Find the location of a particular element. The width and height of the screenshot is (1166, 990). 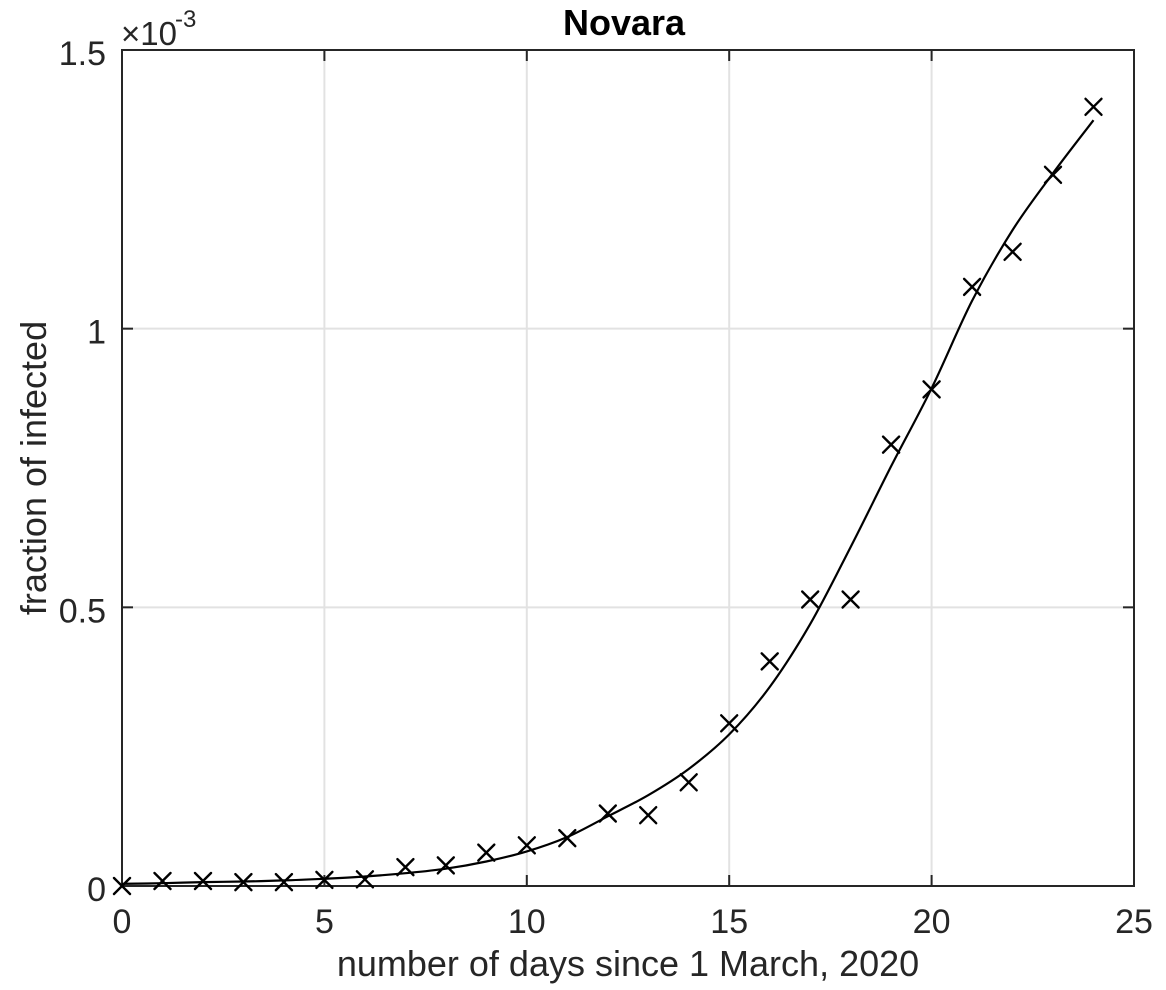

y-axis-multiplier-base: ×10 is located at coordinates (149, 33).